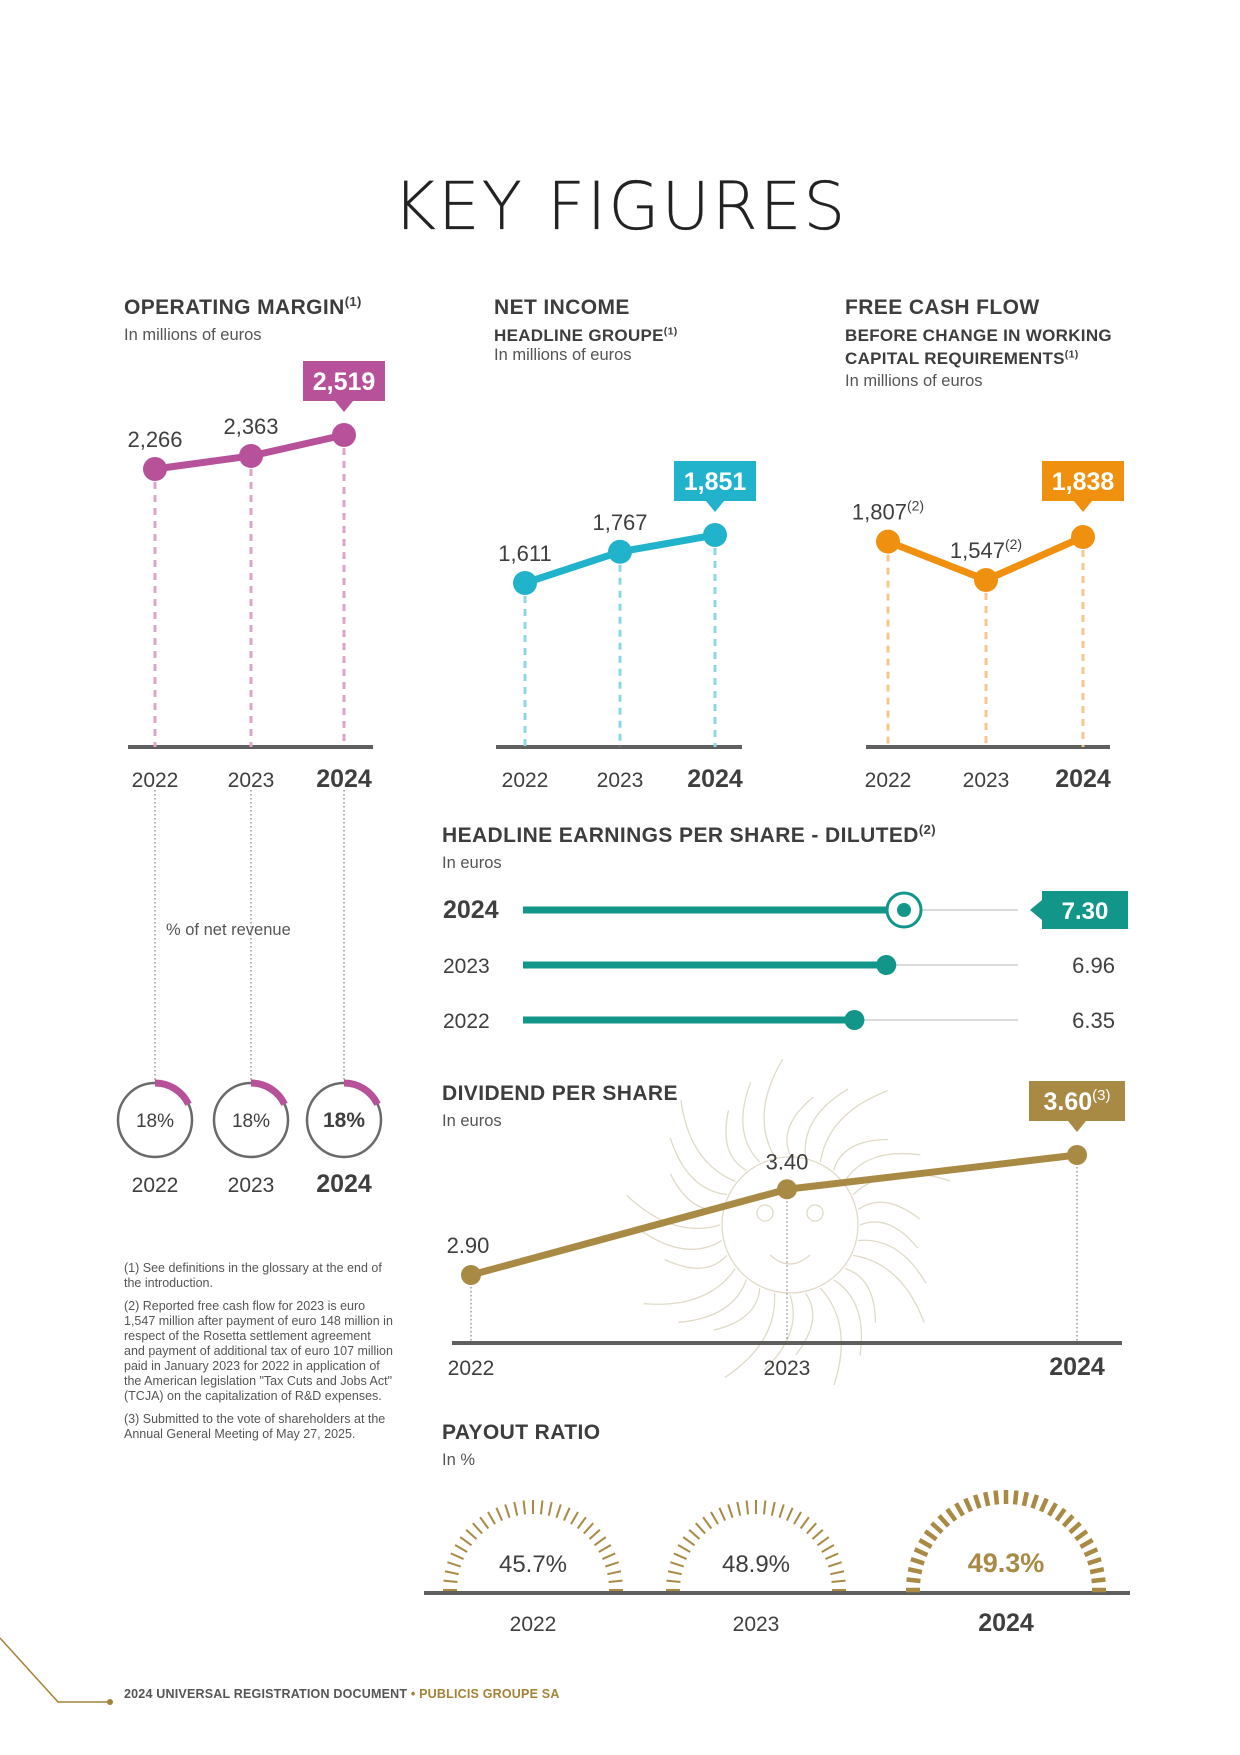  I want to click on eps-marker-2024, so click(904, 910).